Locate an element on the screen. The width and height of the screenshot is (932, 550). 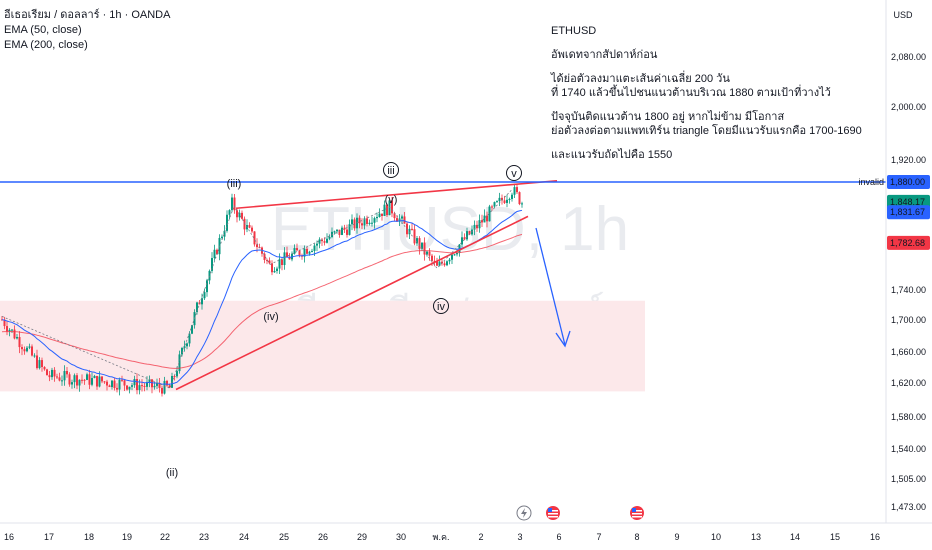
time-tick-label: 16 is located at coordinates (875, 537).